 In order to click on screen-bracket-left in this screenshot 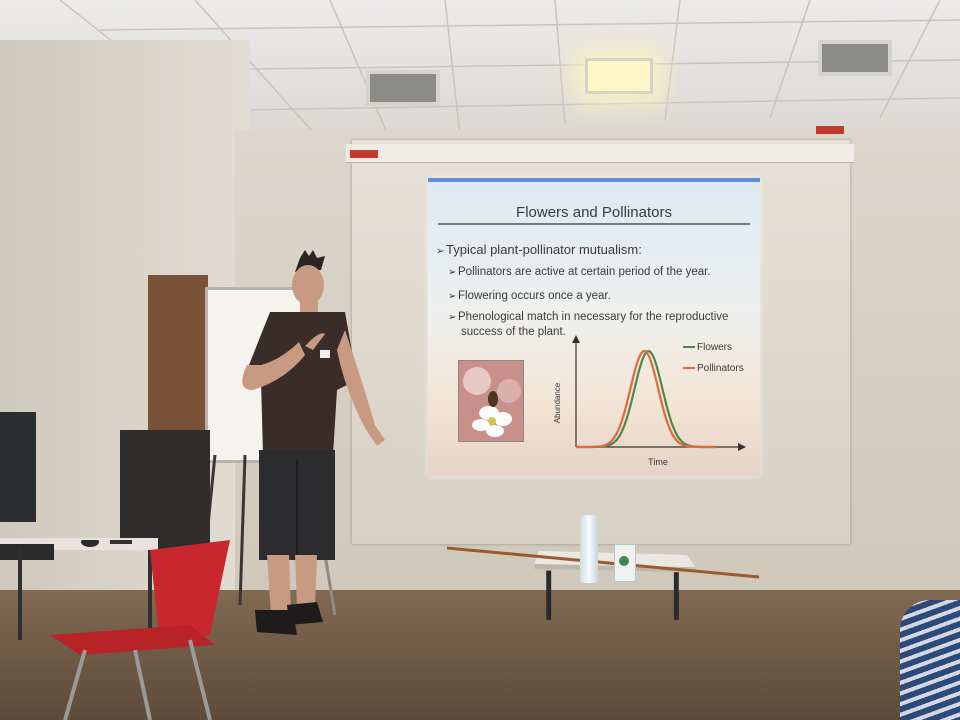, I will do `click(364, 154)`.